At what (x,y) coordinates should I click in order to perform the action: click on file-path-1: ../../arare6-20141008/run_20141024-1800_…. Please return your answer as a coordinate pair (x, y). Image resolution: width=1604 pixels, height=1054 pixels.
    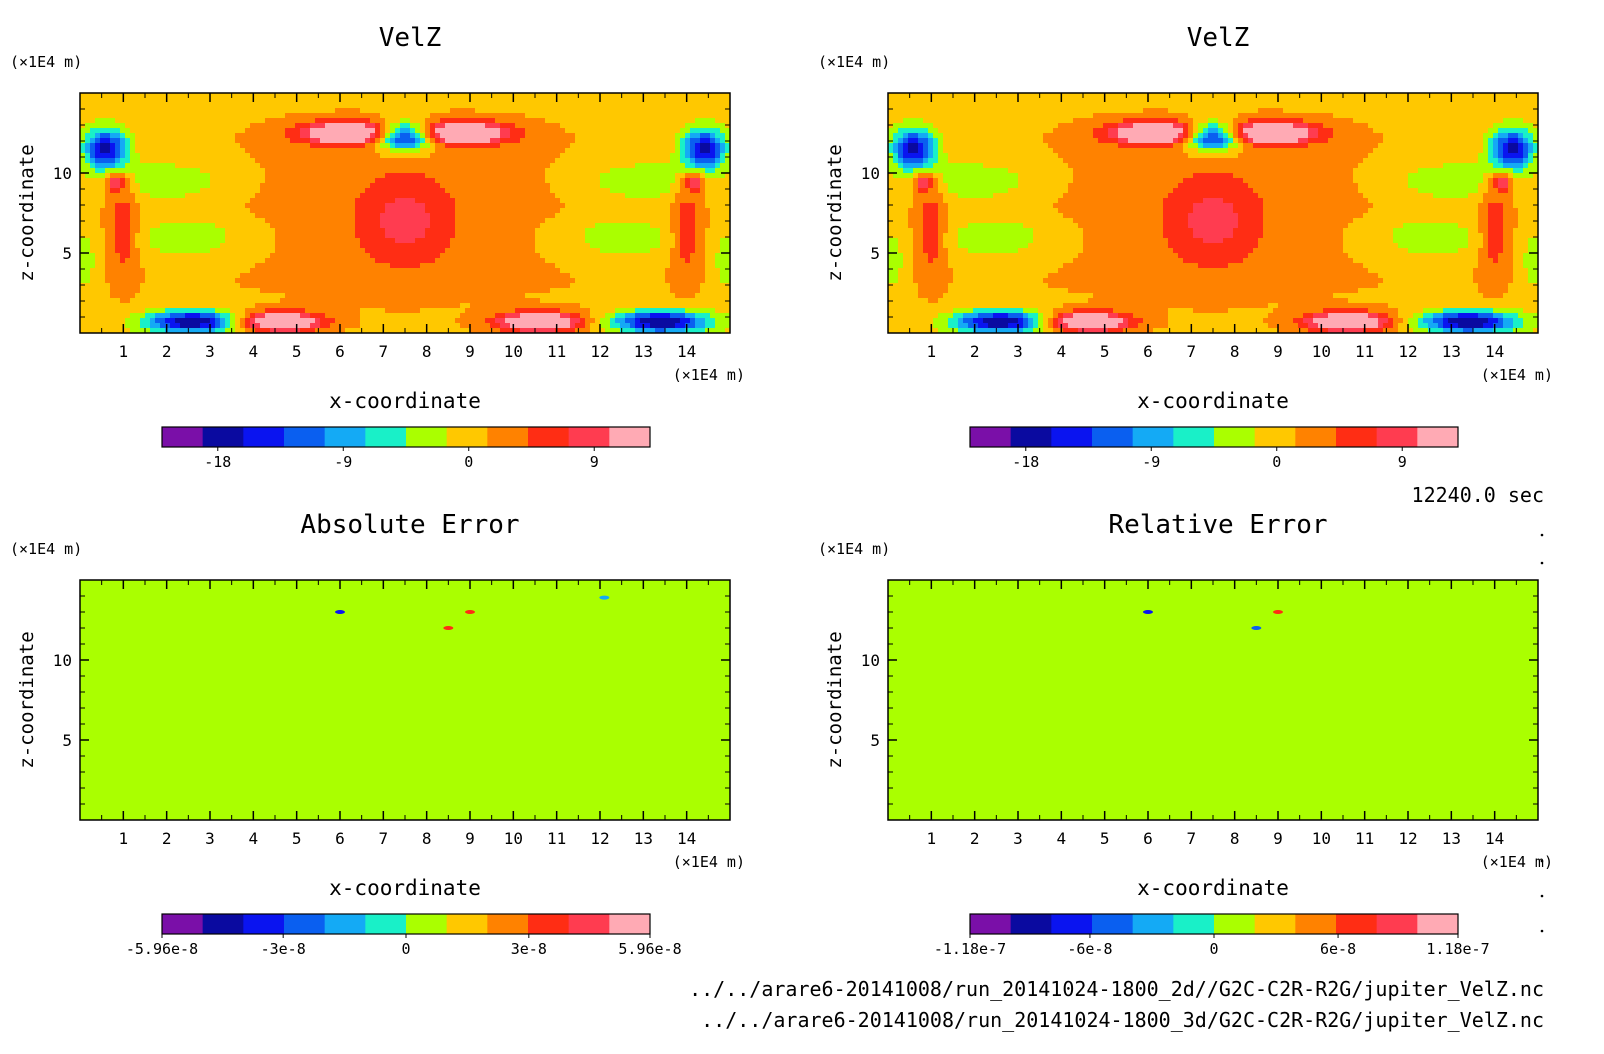
    Looking at the image, I should click on (1116, 989).